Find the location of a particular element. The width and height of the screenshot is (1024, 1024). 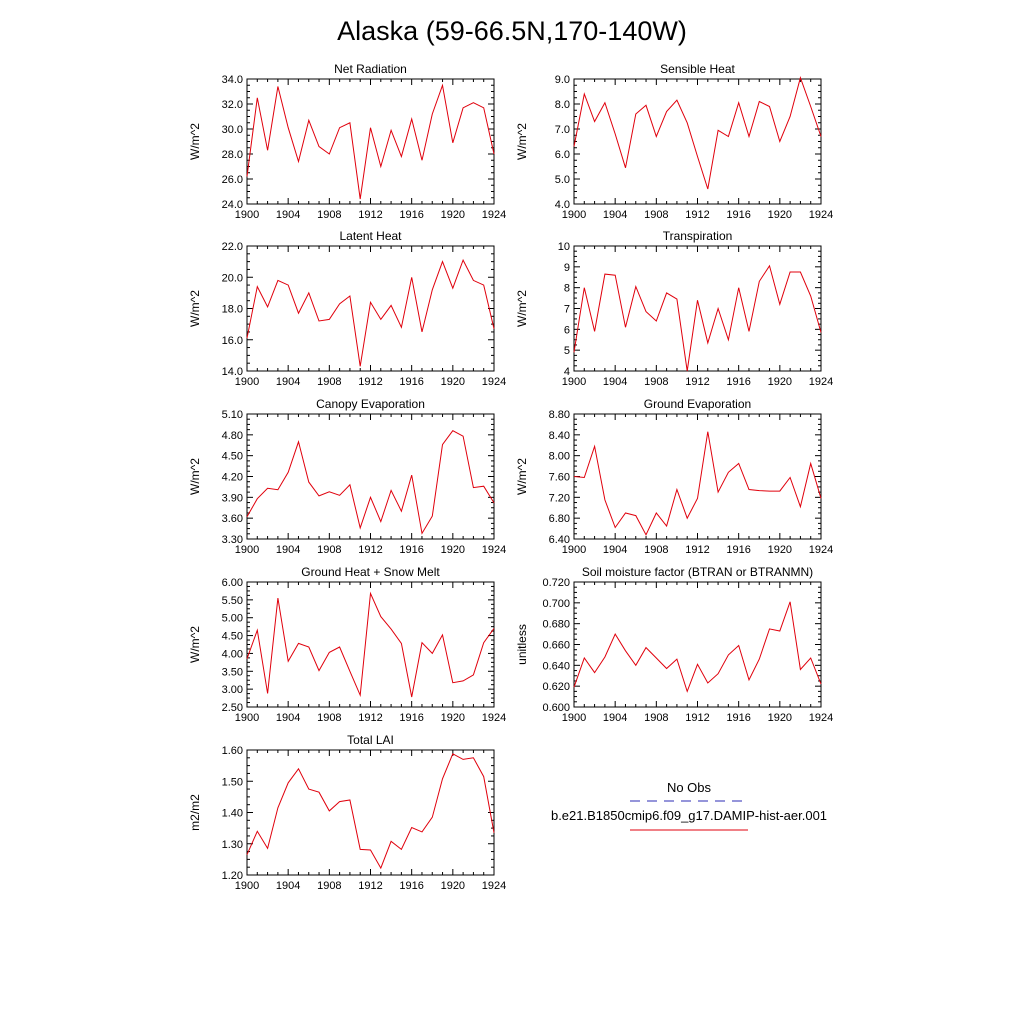

y-tick-label: 30.0 is located at coordinates (232, 130).